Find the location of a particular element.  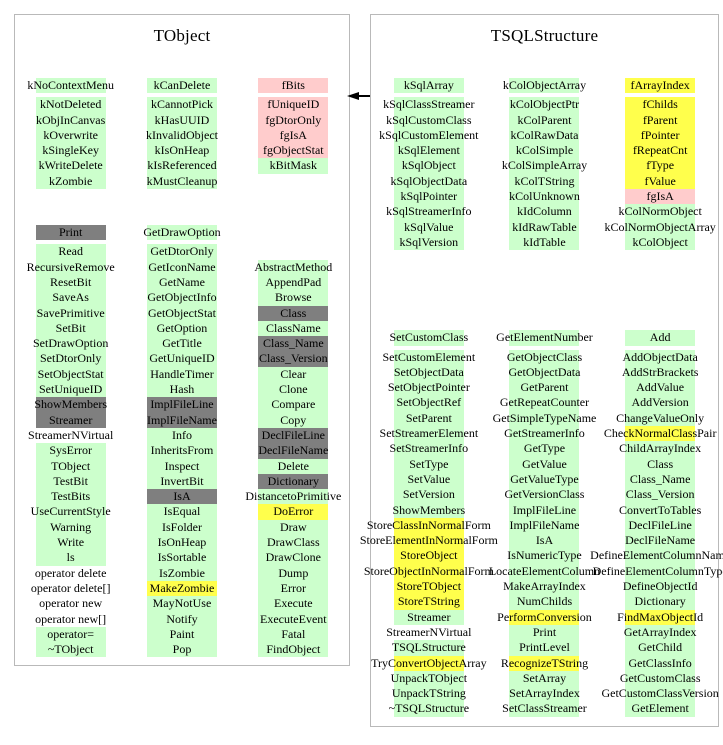

member-row: SetValue GetValueType Class_Name is located at coordinates (544, 479).